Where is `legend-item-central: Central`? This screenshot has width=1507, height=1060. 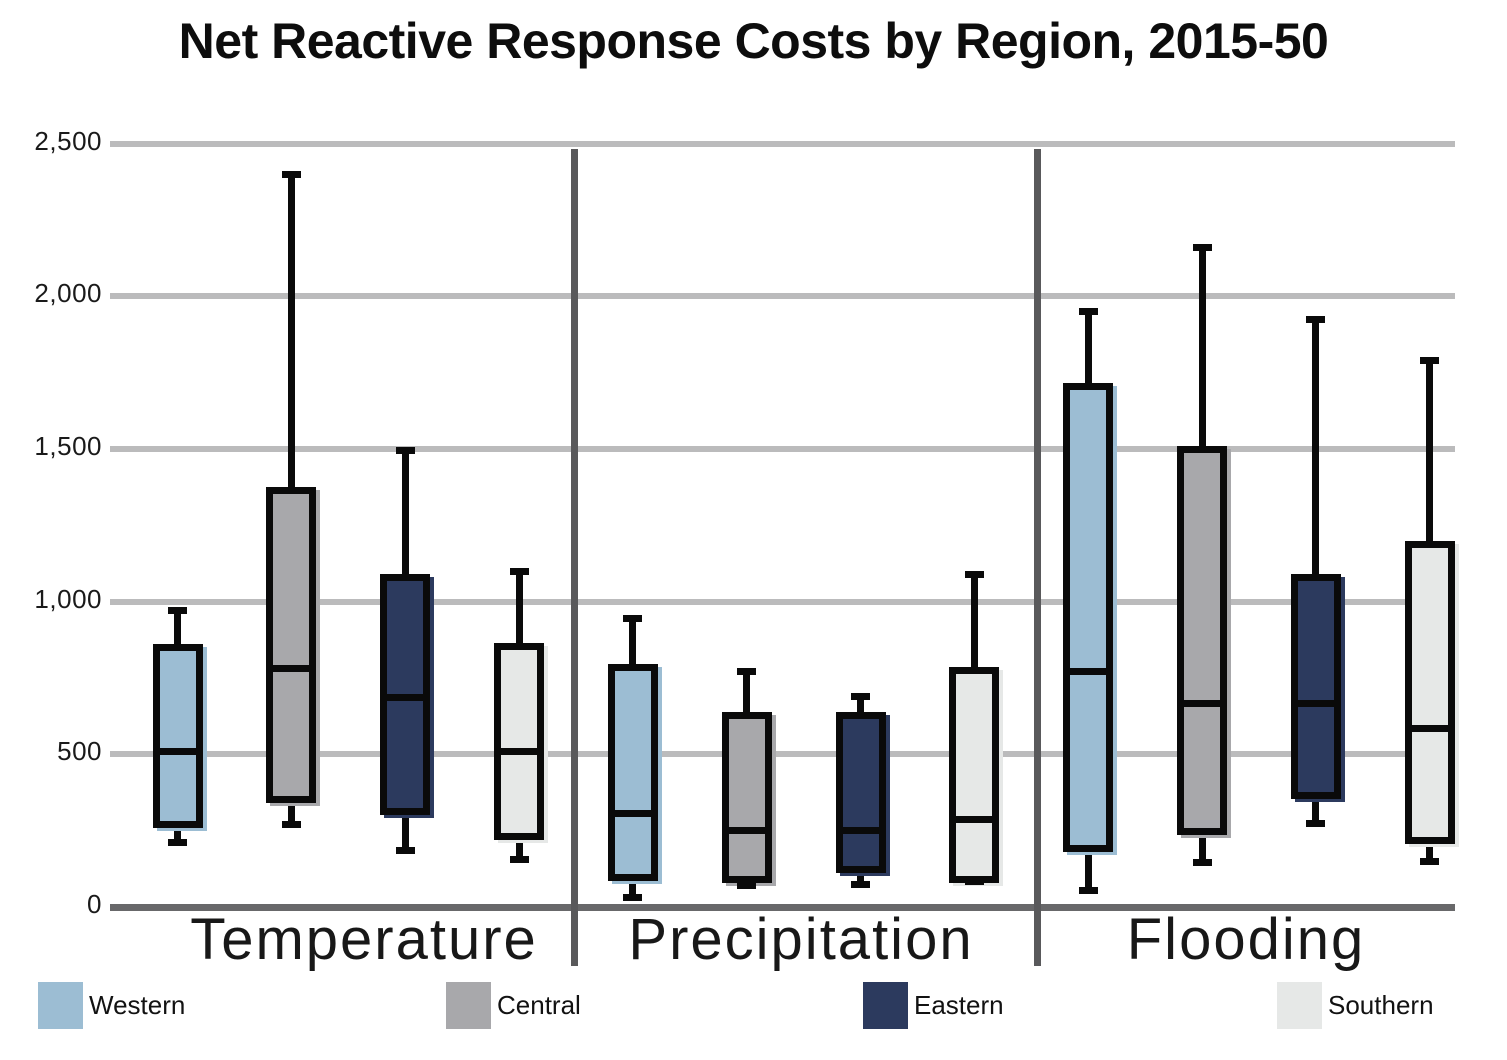 legend-item-central: Central is located at coordinates (513, 1005).